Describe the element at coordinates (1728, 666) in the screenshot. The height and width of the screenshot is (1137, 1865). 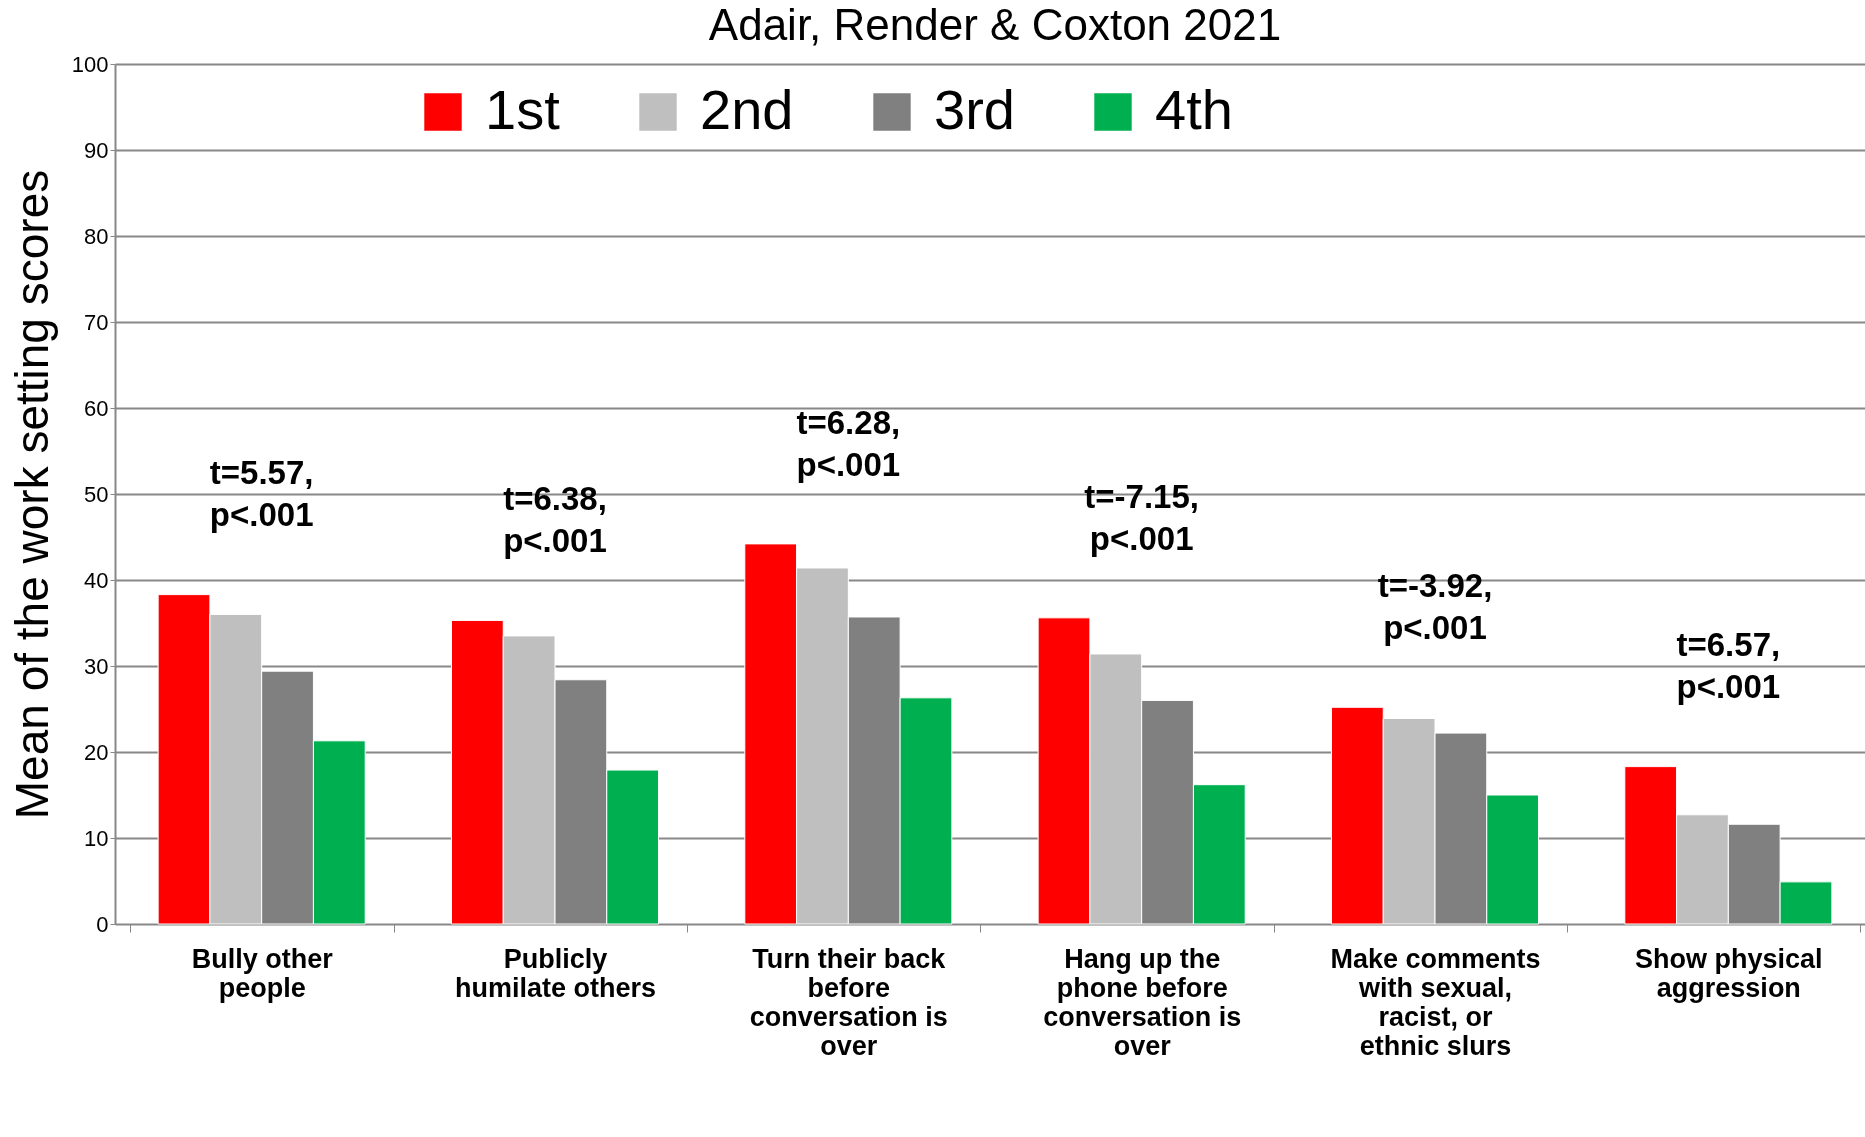
I see `annotation: t=6.57, p<.001` at that location.